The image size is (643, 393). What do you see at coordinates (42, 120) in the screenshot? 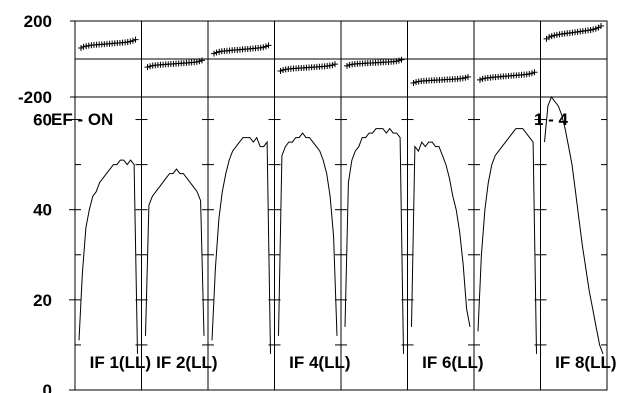
I see `amplitude-ytick-label: 60` at bounding box center [42, 120].